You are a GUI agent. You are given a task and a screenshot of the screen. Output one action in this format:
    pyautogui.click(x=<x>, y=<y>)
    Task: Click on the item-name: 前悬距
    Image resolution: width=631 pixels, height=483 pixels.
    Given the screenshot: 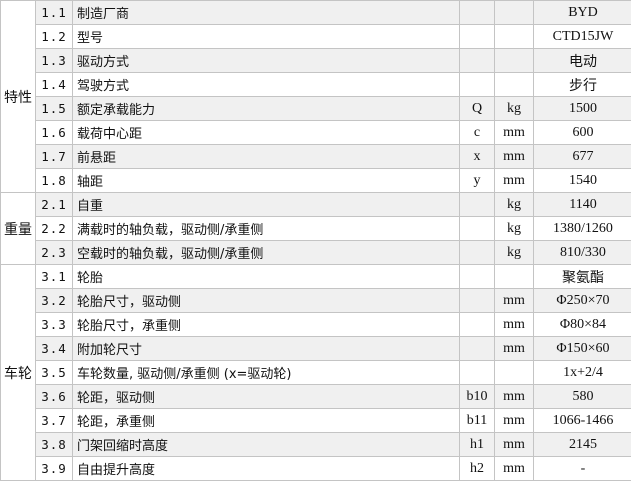 What is the action you would take?
    pyautogui.click(x=266, y=156)
    